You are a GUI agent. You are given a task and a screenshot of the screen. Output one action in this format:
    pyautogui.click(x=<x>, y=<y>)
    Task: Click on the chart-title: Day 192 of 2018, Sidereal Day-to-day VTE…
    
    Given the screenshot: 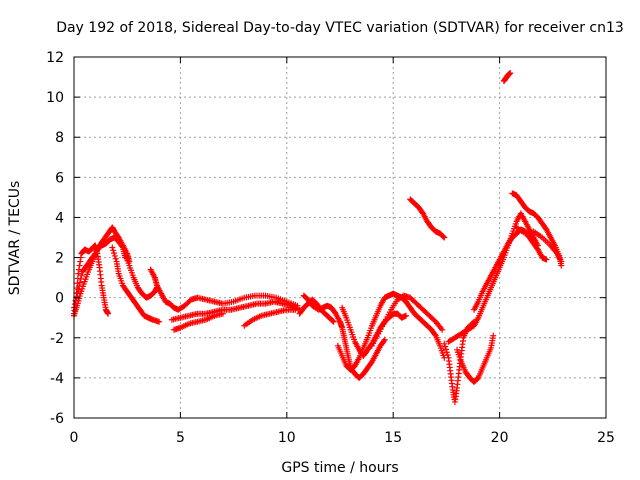 What is the action you would take?
    pyautogui.click(x=340, y=28)
    